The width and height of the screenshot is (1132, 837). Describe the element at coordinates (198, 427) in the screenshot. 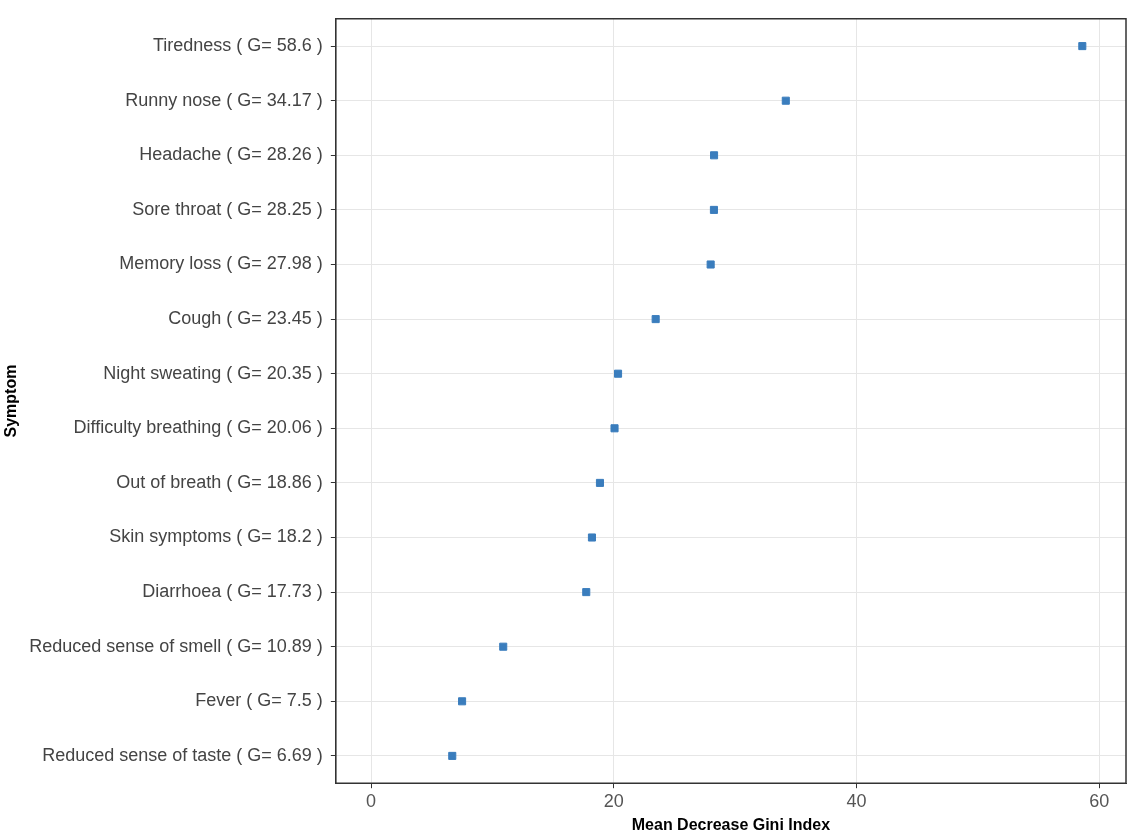

I see `y-tick-label: Difficulty breathing ( G= 20.06 )` at that location.